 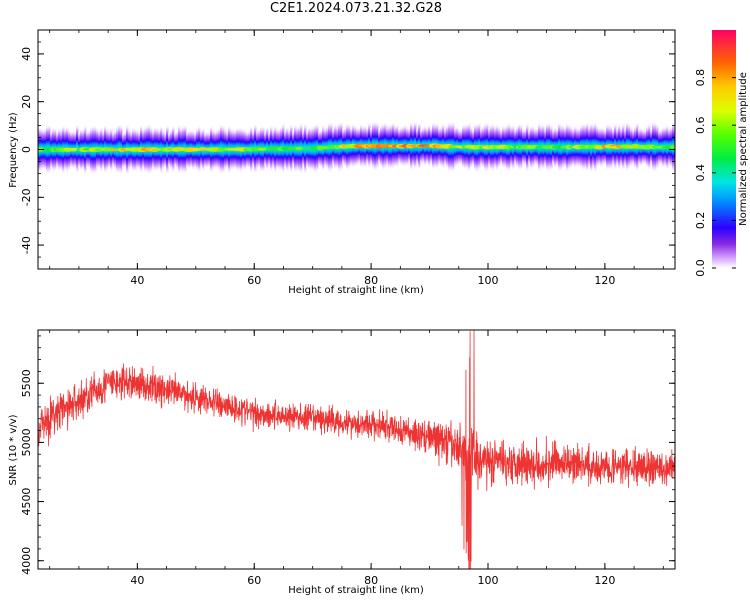 I want to click on y-tick-label: 4500, so click(x=26, y=502).